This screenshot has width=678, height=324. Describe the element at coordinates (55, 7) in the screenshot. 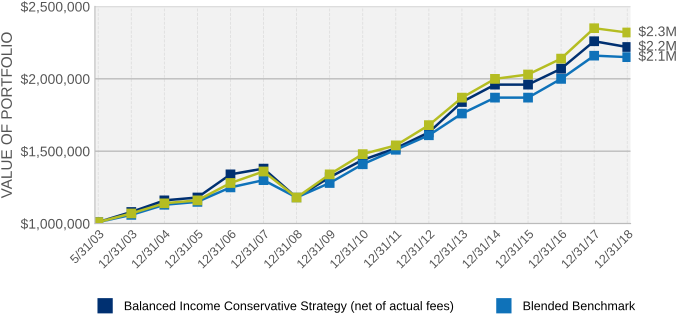

I see `y-tick-label: $2,500,000` at that location.